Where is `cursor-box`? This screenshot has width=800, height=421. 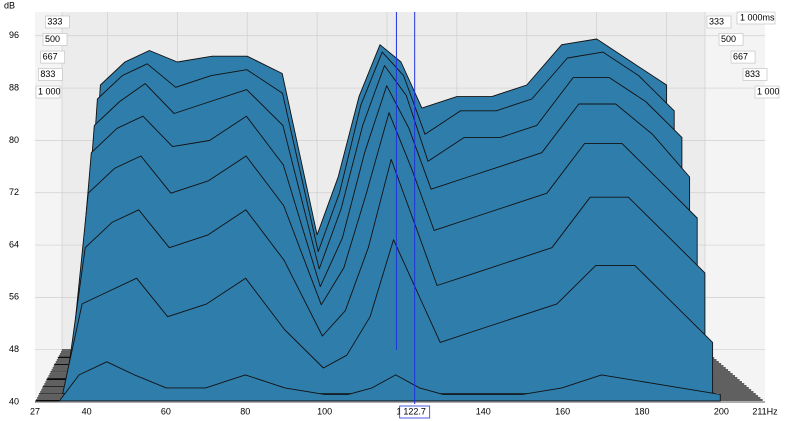
cursor-box is located at coordinates (415, 412).